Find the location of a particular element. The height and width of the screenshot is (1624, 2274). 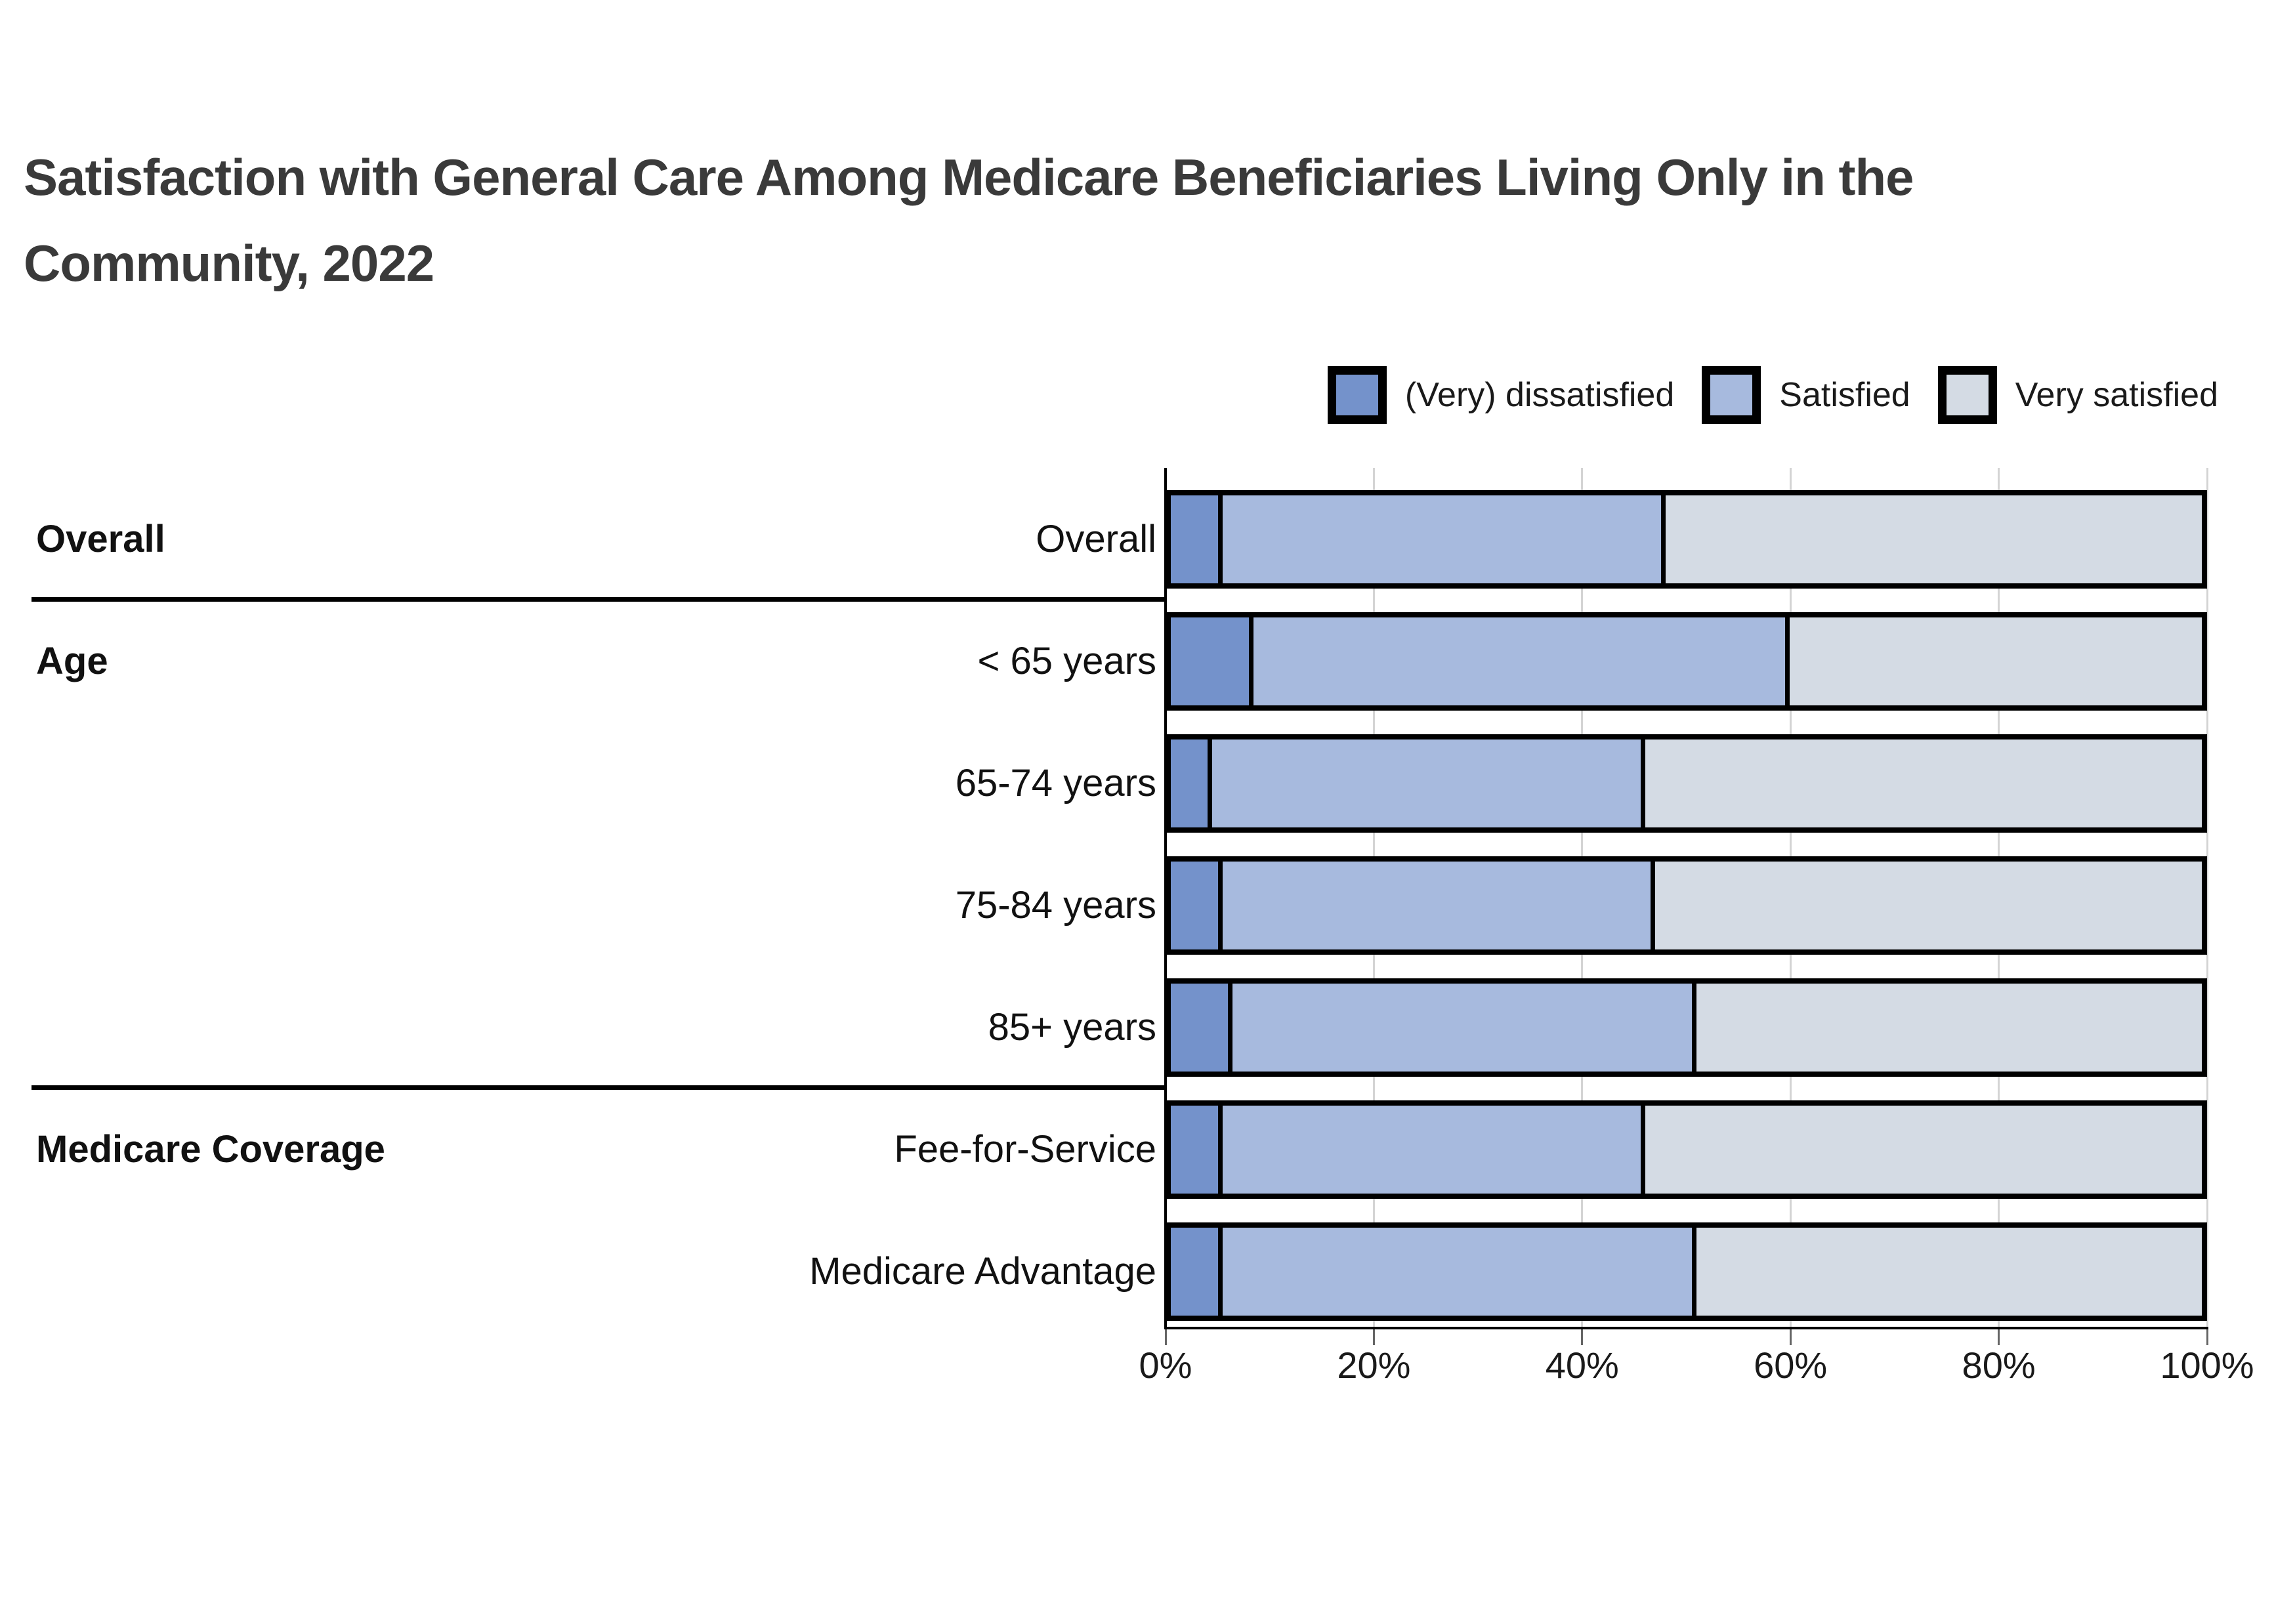

gridline is located at coordinates (2207, 897).